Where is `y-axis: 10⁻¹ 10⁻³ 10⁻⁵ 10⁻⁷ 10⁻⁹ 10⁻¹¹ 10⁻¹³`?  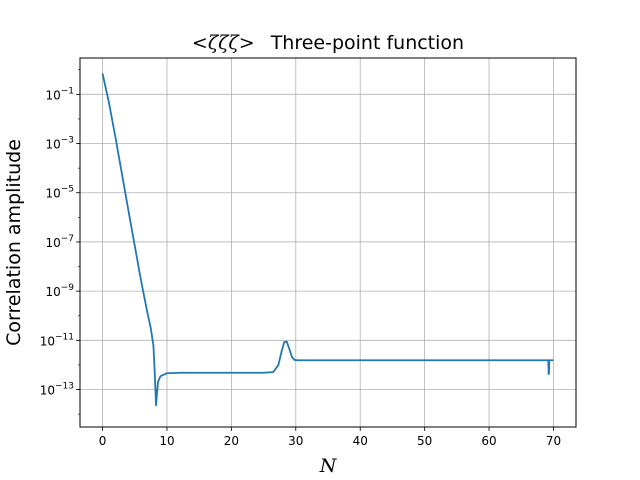
y-axis: 10⁻¹ 10⁻³ 10⁻⁵ 10⁻⁷ 10⁻⁹ 10⁻¹¹ 10⁻¹³ is located at coordinates (60, 242).